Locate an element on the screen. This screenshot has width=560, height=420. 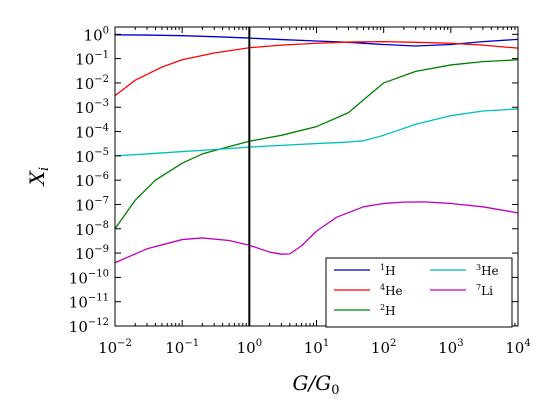
y-tick-label-9: 10⁻⁹ is located at coordinates (92, 253).